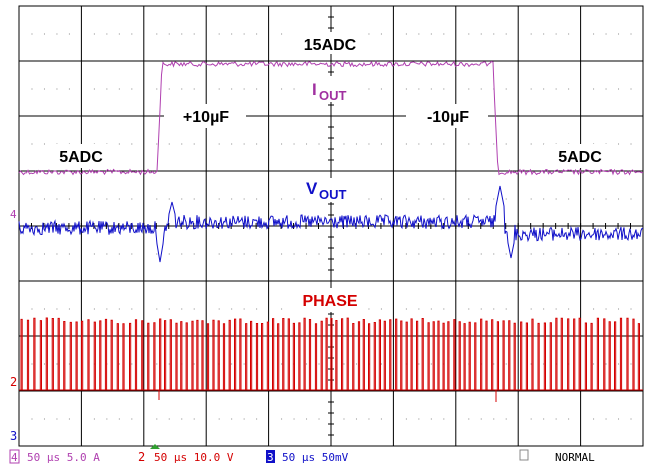 The height and width of the screenshot is (468, 649). What do you see at coordinates (14, 457) in the screenshot?
I see `ch4-number: 4` at bounding box center [14, 457].